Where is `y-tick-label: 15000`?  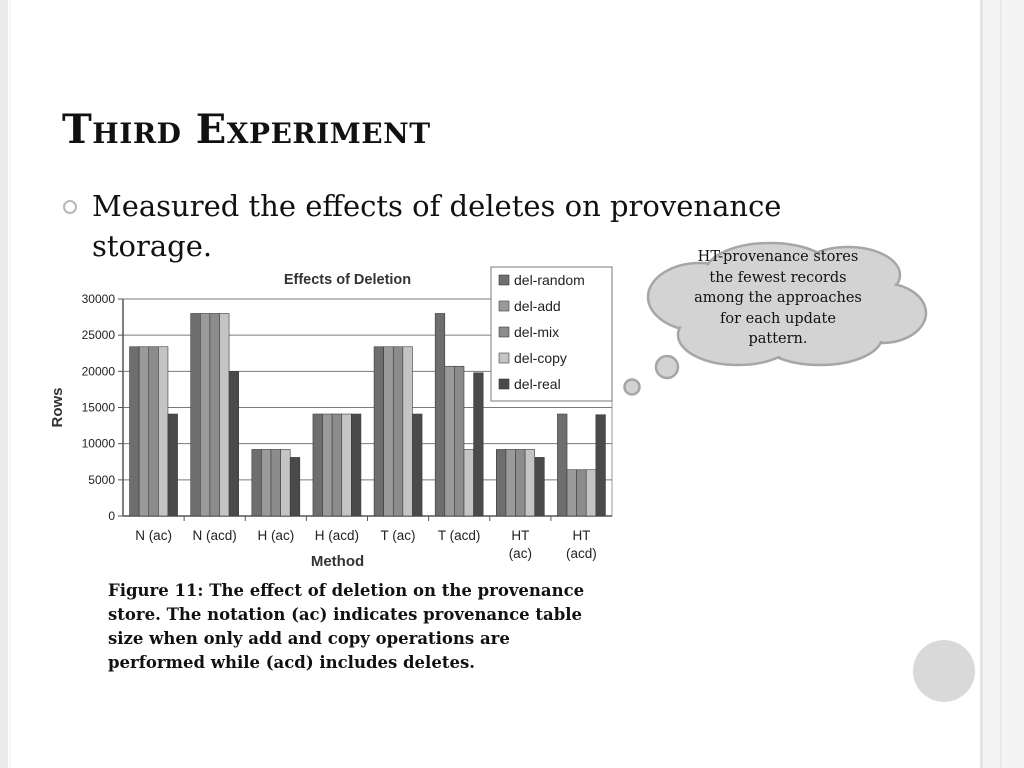
y-tick-label: 15000 is located at coordinates (99, 408).